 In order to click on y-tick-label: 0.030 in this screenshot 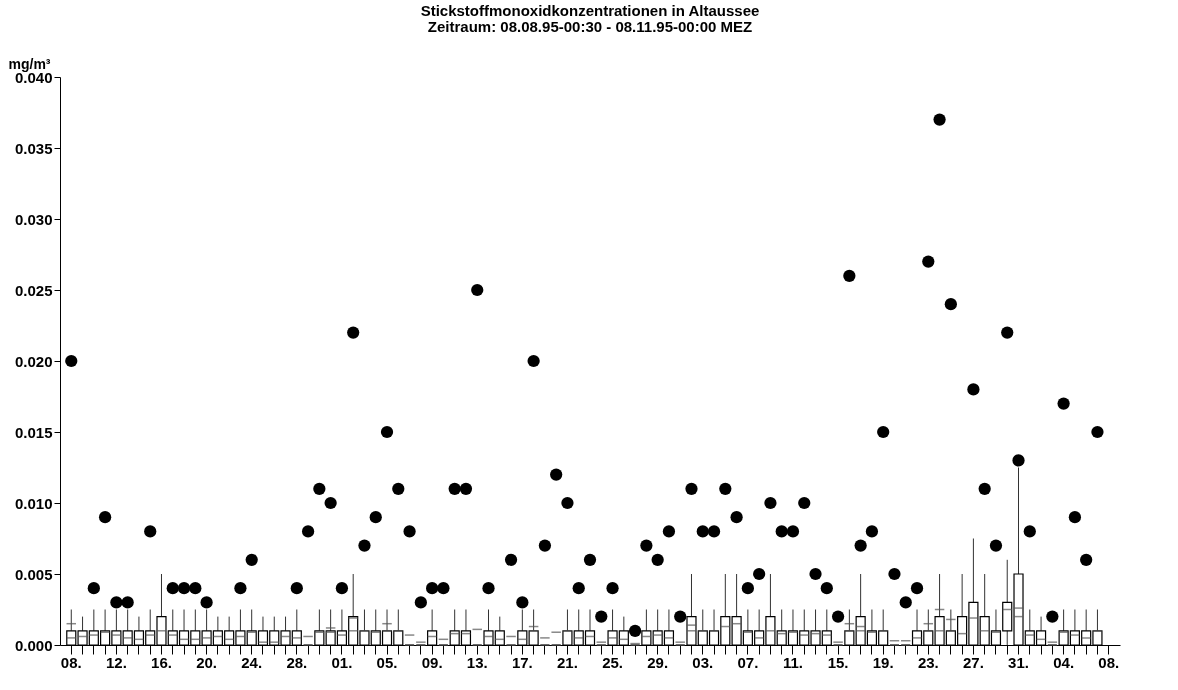, I will do `click(33, 219)`.